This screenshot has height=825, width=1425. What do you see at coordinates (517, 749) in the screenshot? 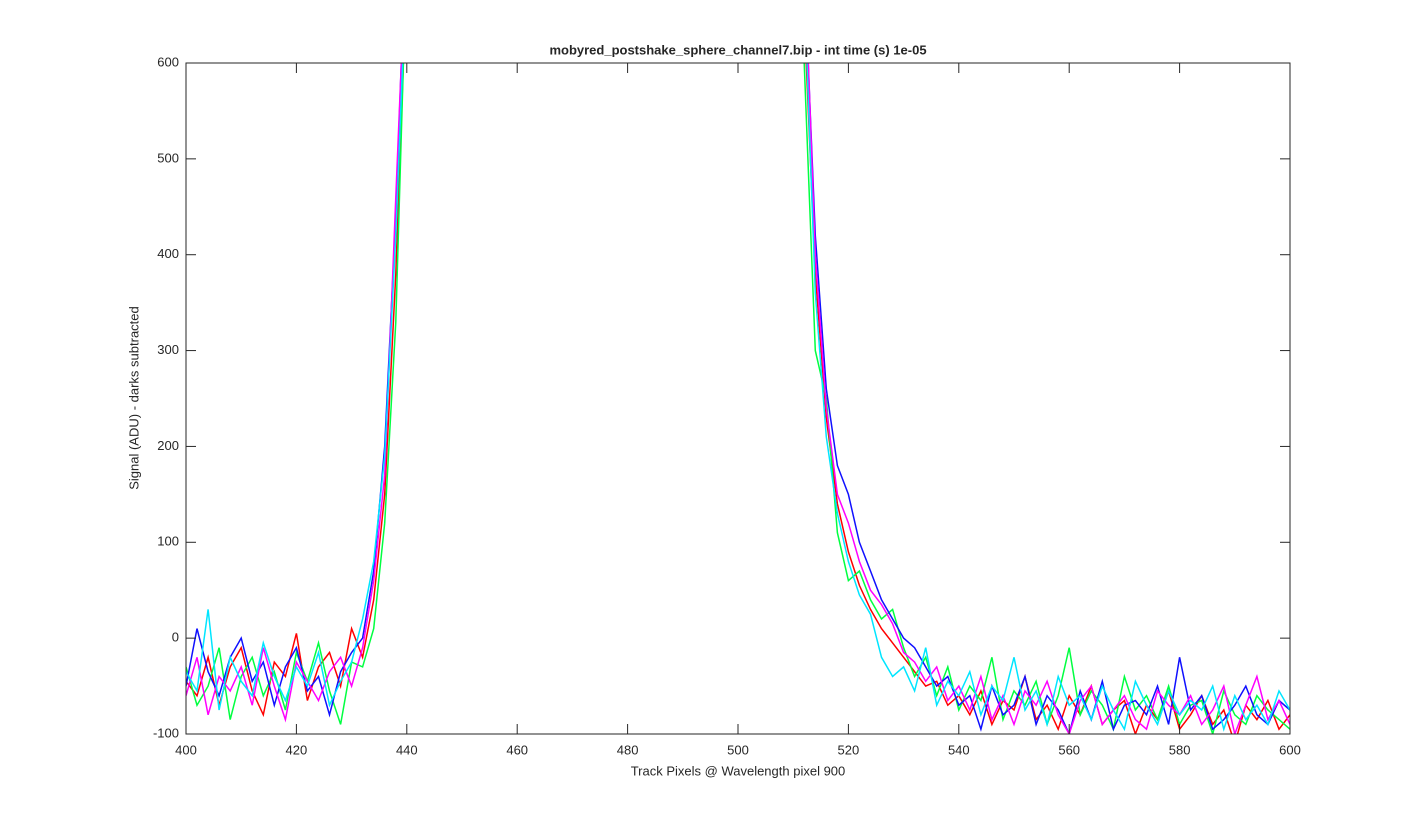
I see `x-tick-label: 460` at bounding box center [517, 749].